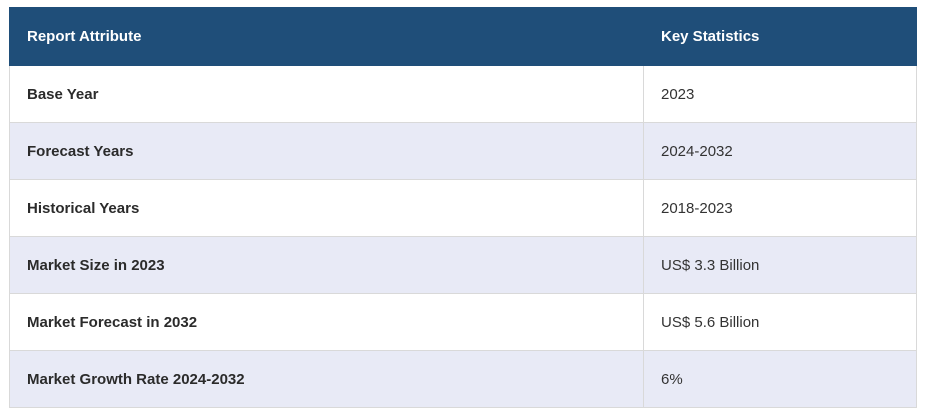  I want to click on table-row: Forecast Years 2024-2032, so click(463, 151).